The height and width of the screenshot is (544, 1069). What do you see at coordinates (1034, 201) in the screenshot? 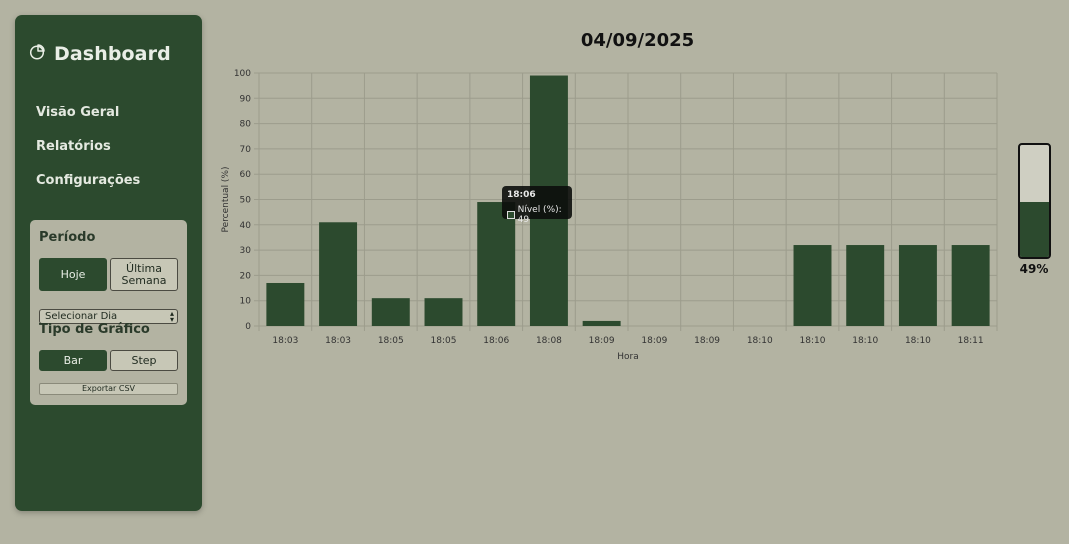
I see `level-gauge` at bounding box center [1034, 201].